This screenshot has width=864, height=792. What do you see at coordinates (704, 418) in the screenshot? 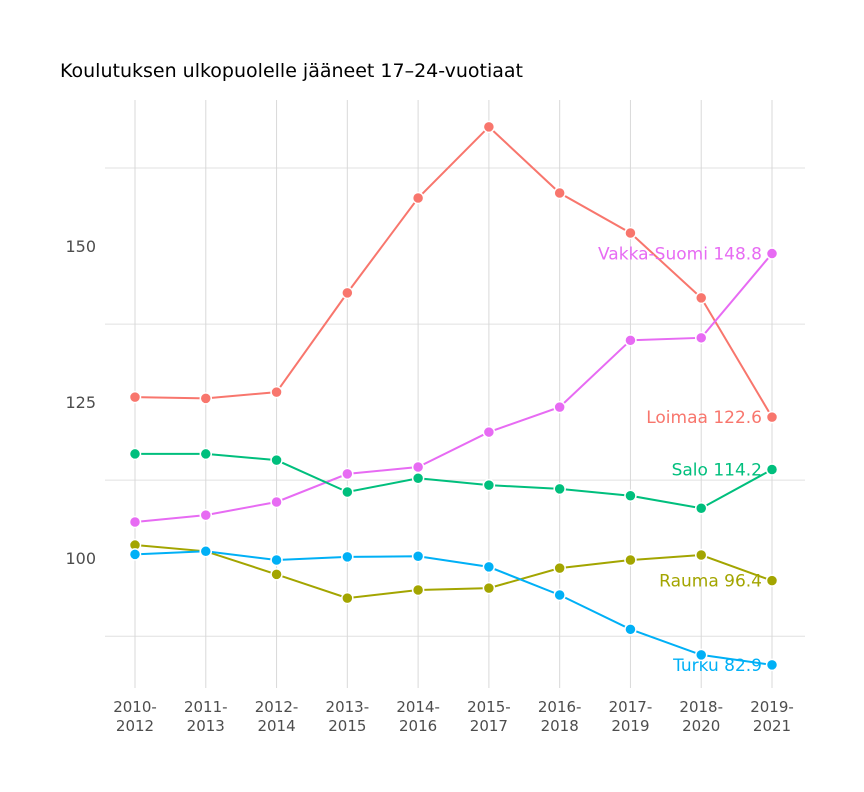
I see `series-end-label: Loimaa 122.6` at bounding box center [704, 418].